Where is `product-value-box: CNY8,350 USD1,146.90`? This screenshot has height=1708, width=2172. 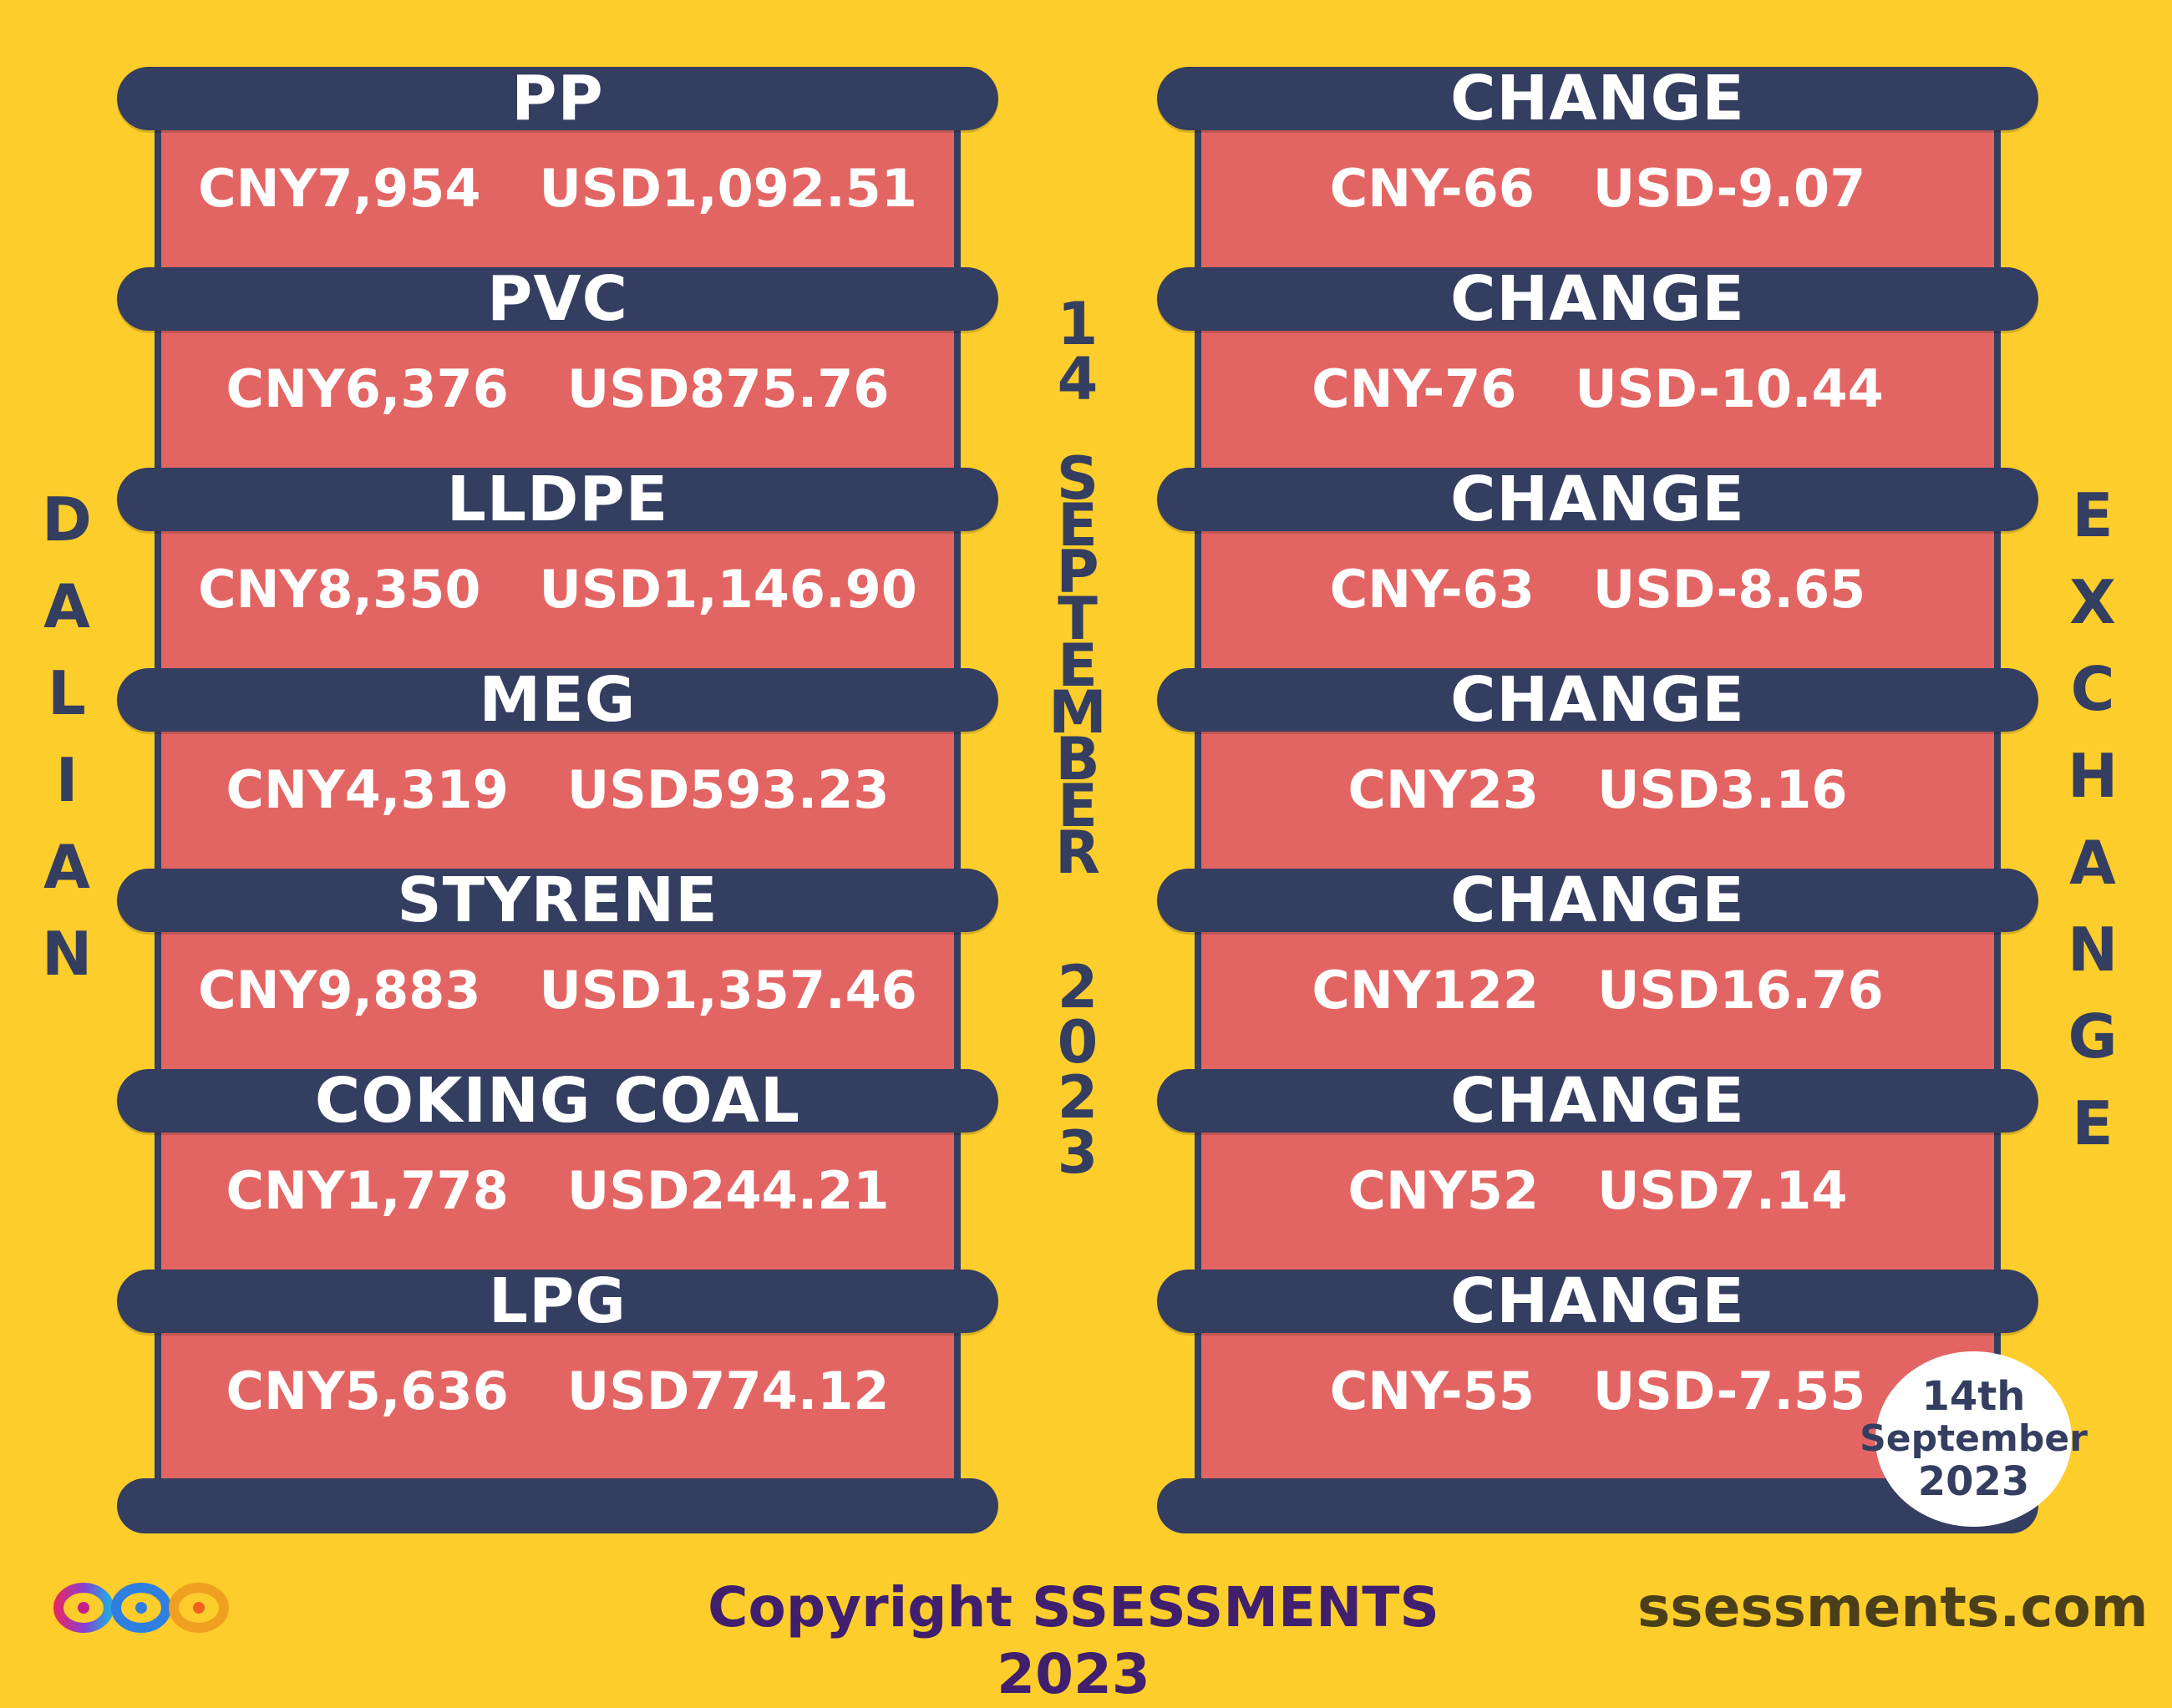 product-value-box: CNY8,350 USD1,146.90 is located at coordinates (558, 600).